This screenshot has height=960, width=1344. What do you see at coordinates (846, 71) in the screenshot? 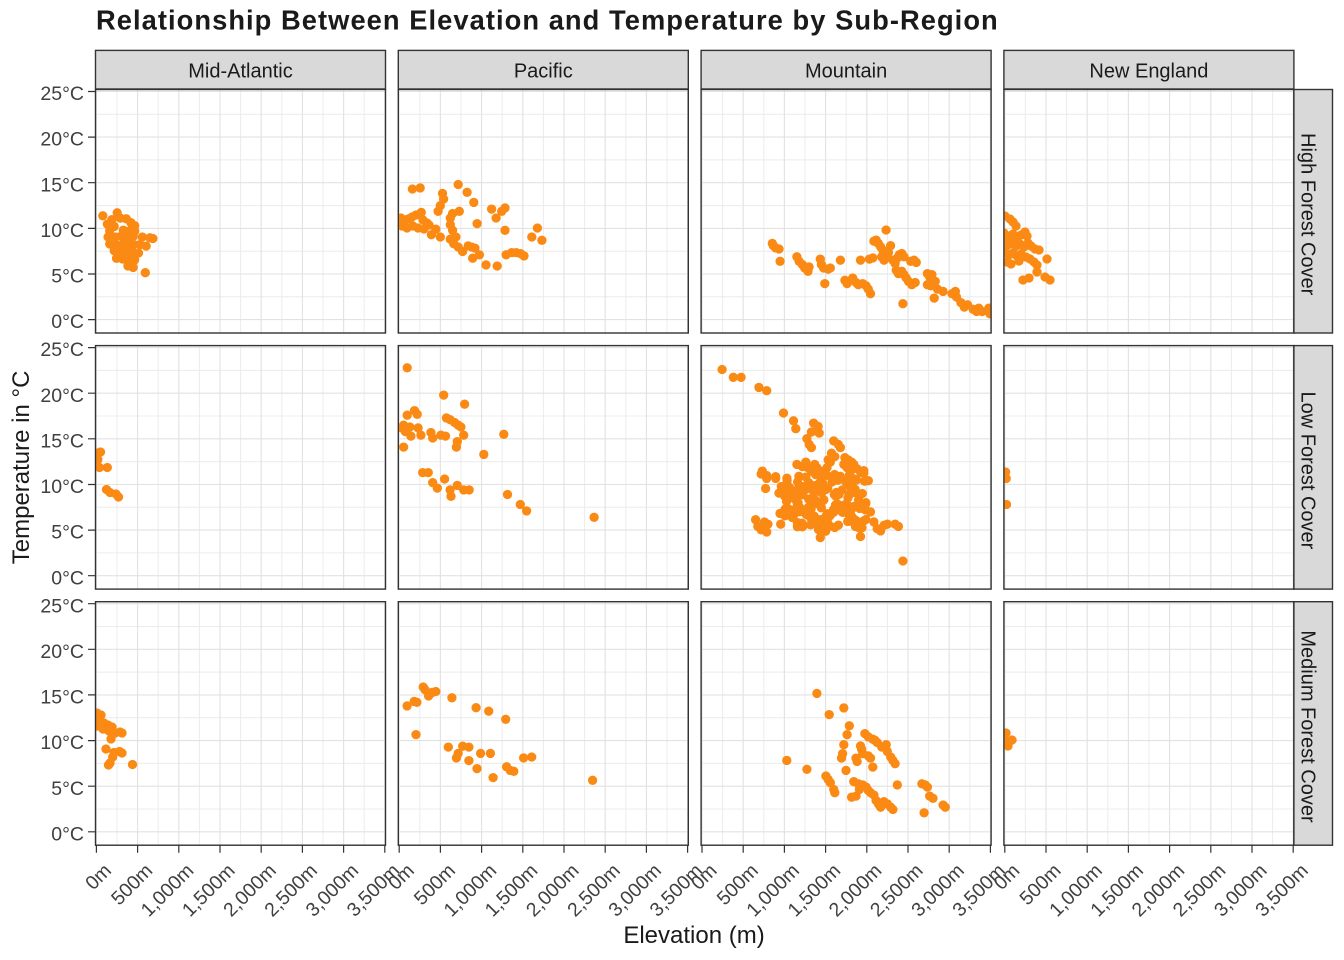
I see `svg-text: Mountain` at bounding box center [846, 71].